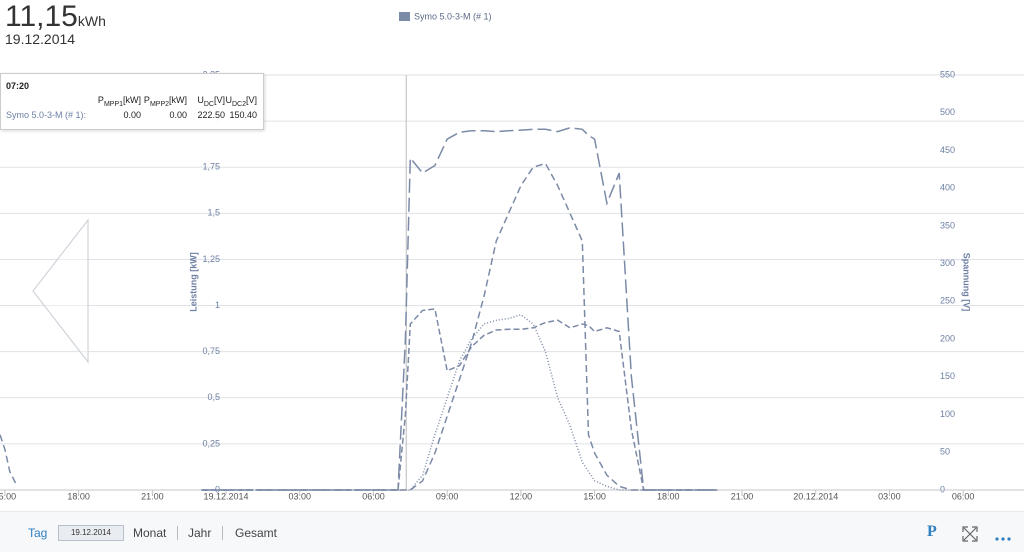 This screenshot has width=1024, height=552. I want to click on y2-axis-title: Spannung [V], so click(967, 282).